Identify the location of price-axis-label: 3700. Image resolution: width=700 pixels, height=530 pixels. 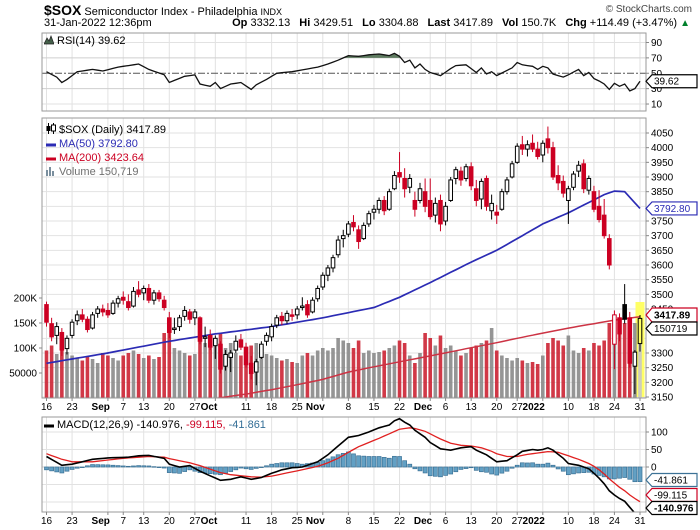
(662, 236).